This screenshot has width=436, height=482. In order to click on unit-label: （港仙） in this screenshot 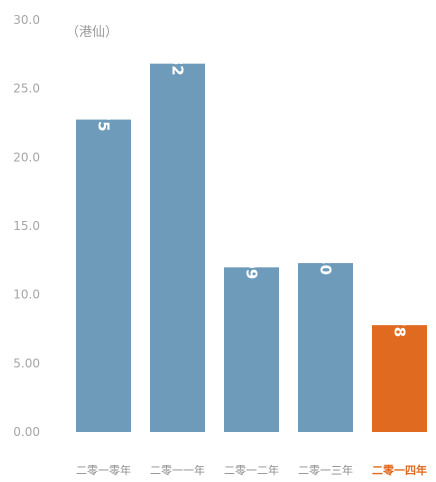, I will do `click(92, 32)`.